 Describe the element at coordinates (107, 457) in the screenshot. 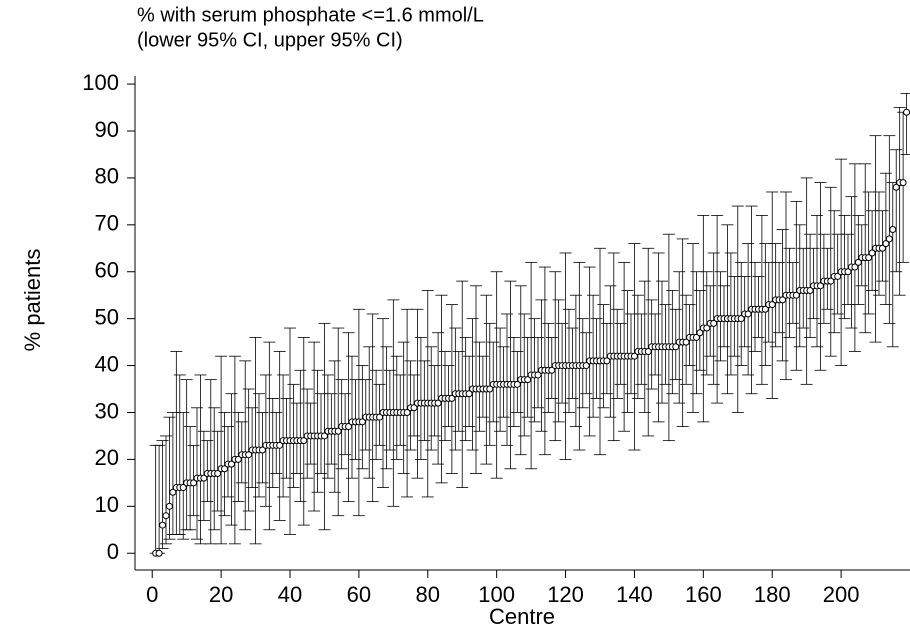

I see `y-tick-label: 20` at that location.